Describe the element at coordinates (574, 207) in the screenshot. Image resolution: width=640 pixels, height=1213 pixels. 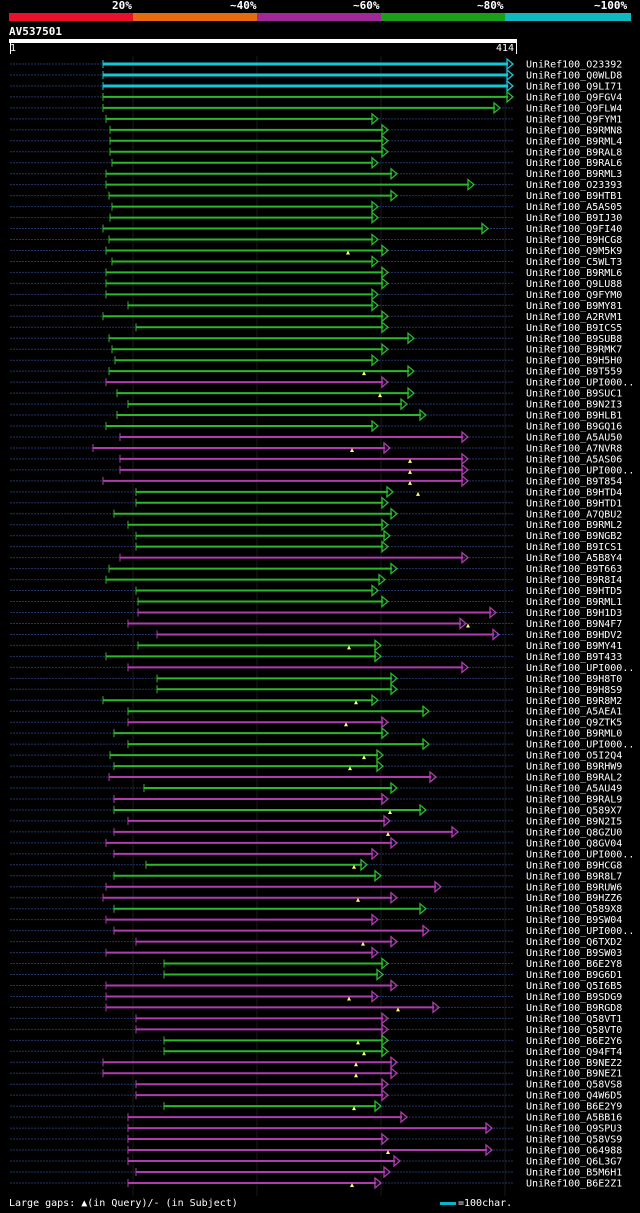
I see `hit-label: UniRef100_A5AS05` at that location.